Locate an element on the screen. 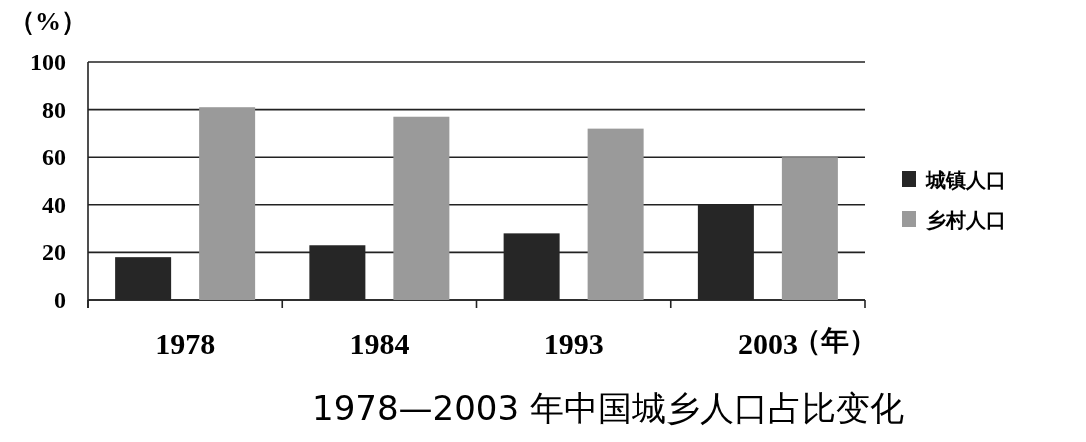 This screenshot has width=1086, height=442. x-tick-label: 1993 is located at coordinates (573, 343).